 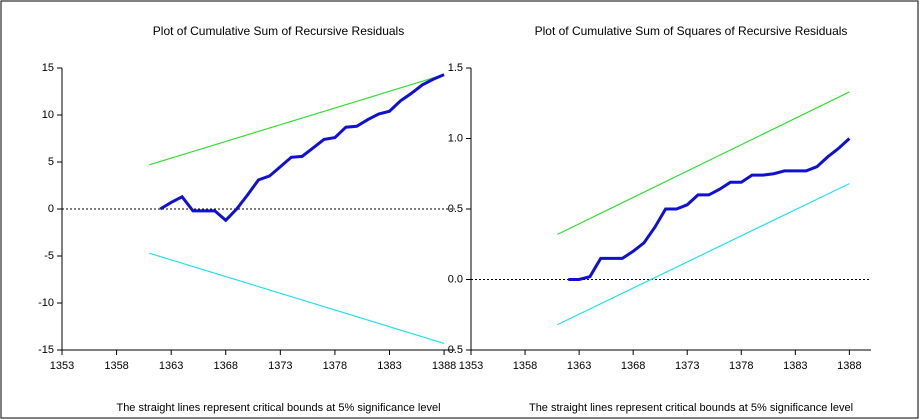 I want to click on y-tick-label: 0.0, so click(x=455, y=279).